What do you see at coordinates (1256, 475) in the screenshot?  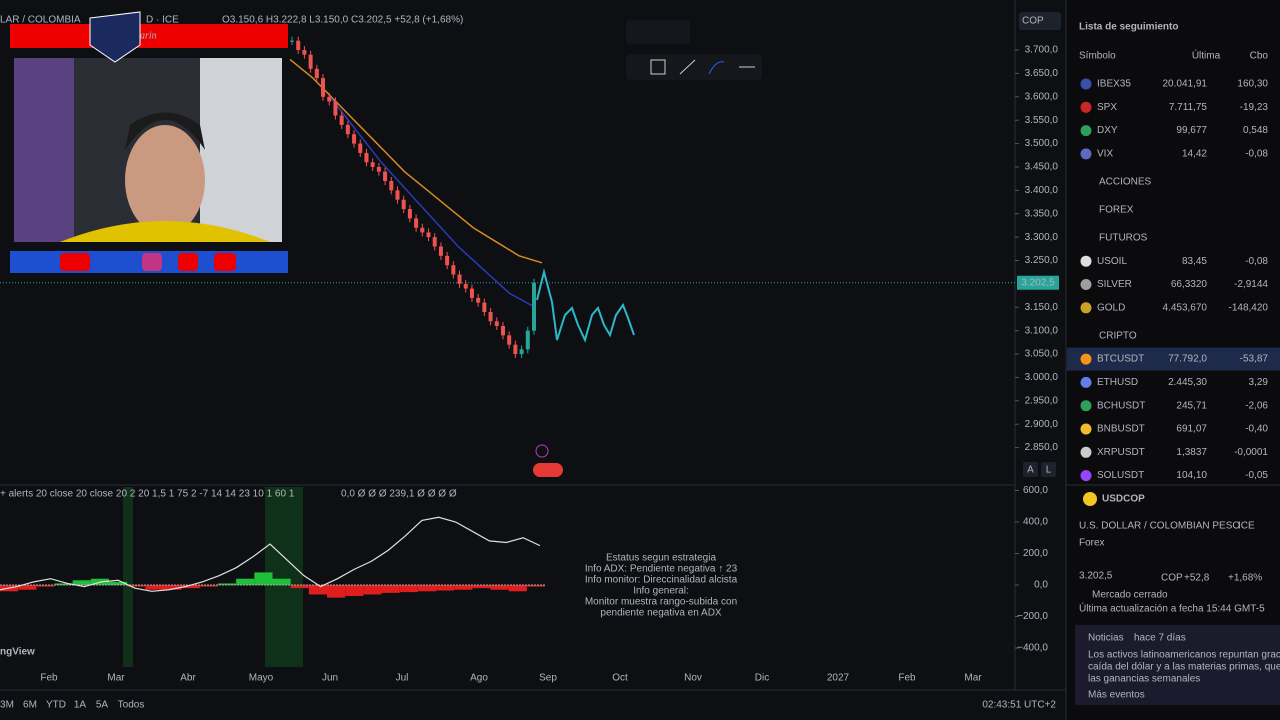 I see `change: -0,05` at bounding box center [1256, 475].